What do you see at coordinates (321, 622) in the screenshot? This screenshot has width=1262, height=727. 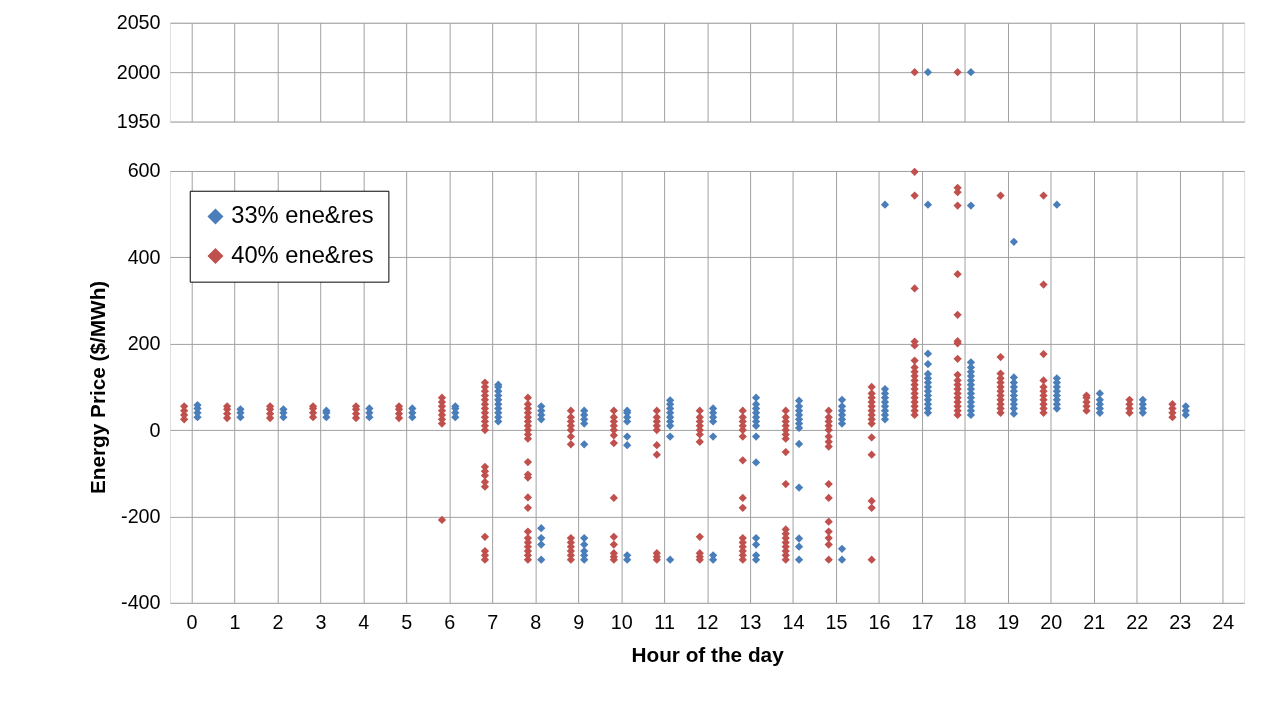 I see `x-tick-label: 3` at bounding box center [321, 622].